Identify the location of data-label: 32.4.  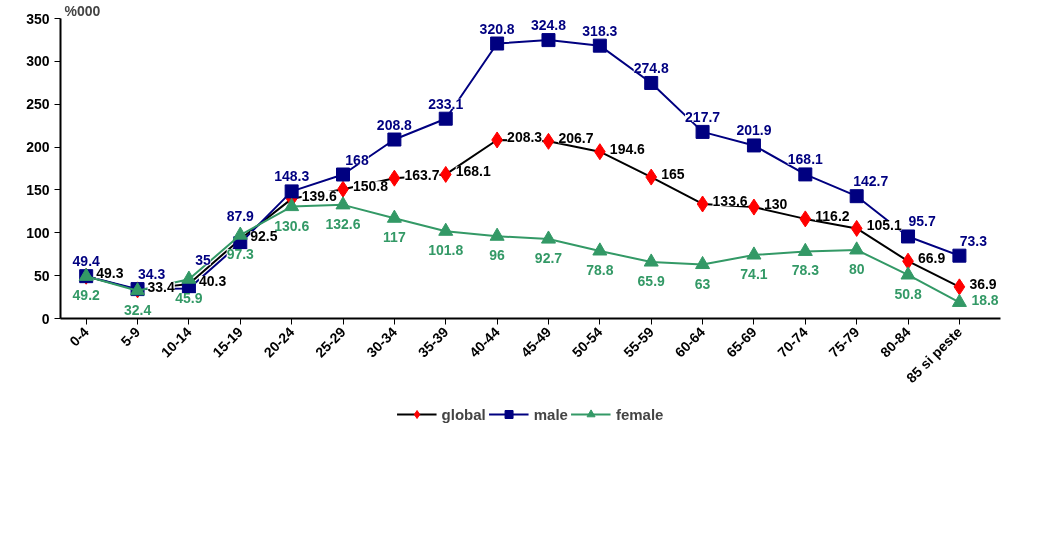
(137, 309).